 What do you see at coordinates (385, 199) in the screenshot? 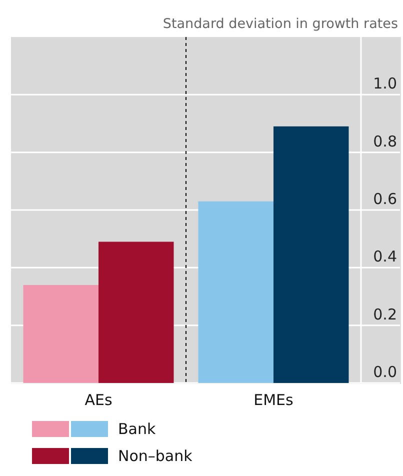
I see `y-tick-label: 0.6` at bounding box center [385, 199].